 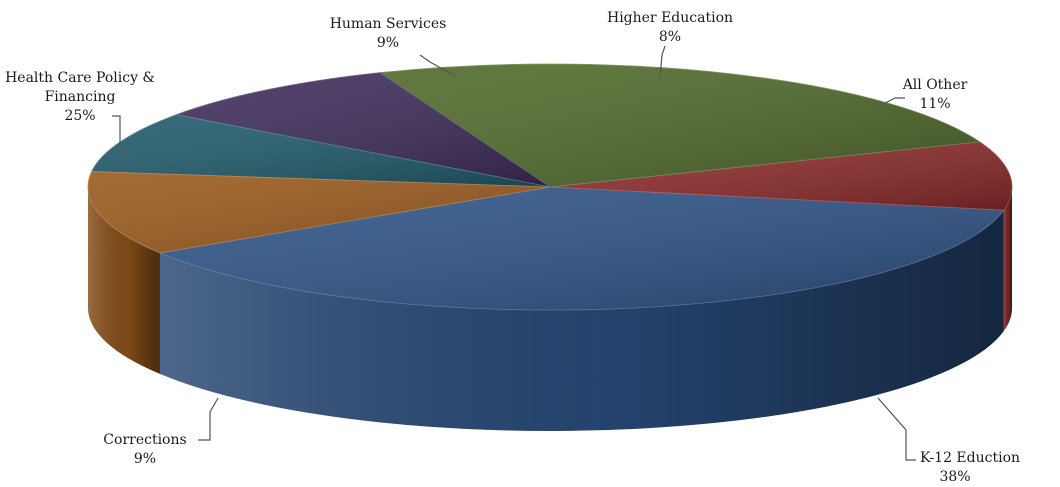 I want to click on label-higher-name: Higher Education, so click(x=670, y=18).